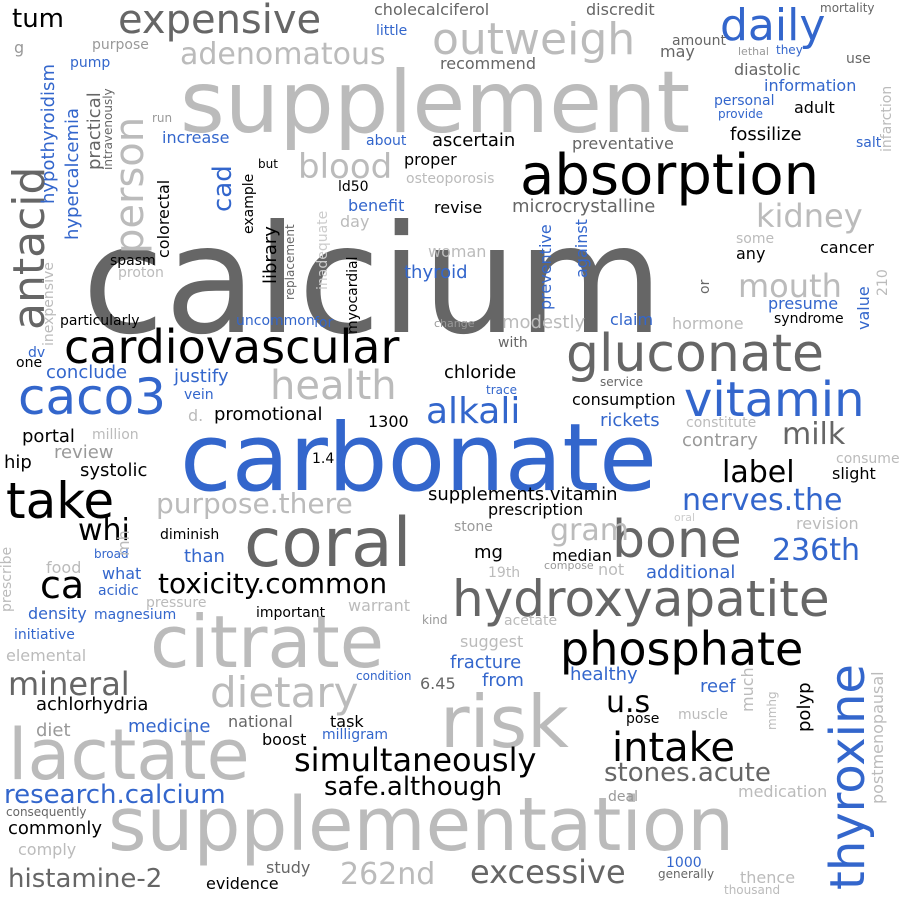 The image size is (900, 900). What do you see at coordinates (458, 207) in the screenshot?
I see `word-revise: revise` at bounding box center [458, 207].